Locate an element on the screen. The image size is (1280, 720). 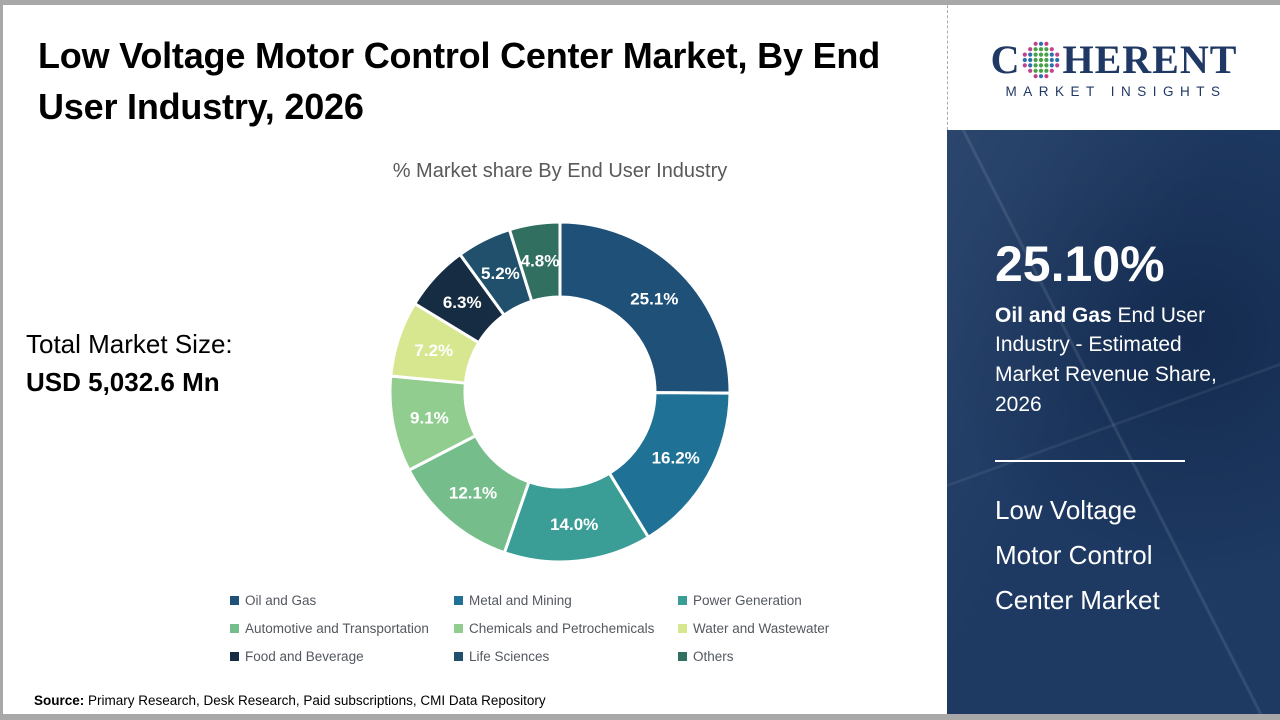
slice-label-life-sciences: 5.2% is located at coordinates (500, 273).